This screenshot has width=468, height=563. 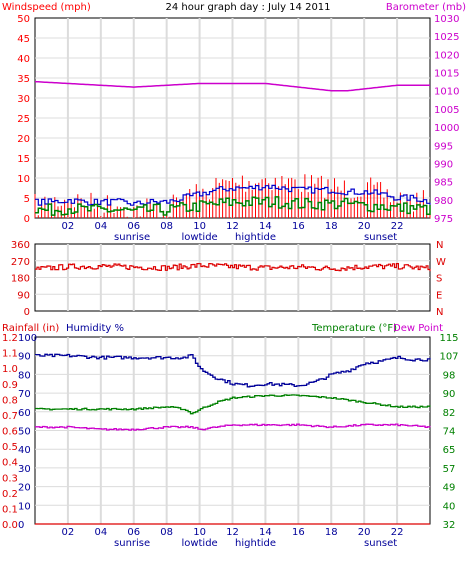 I want to click on wind-panel-x-tick-label: 08, so click(x=166, y=226).